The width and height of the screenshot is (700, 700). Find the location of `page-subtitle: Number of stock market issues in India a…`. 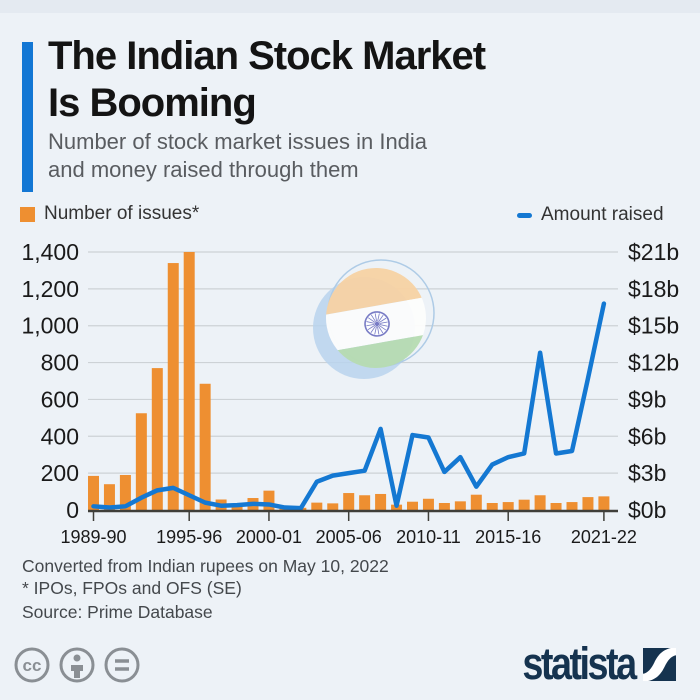

page-subtitle: Number of stock market issues in India a… is located at coordinates (237, 156).